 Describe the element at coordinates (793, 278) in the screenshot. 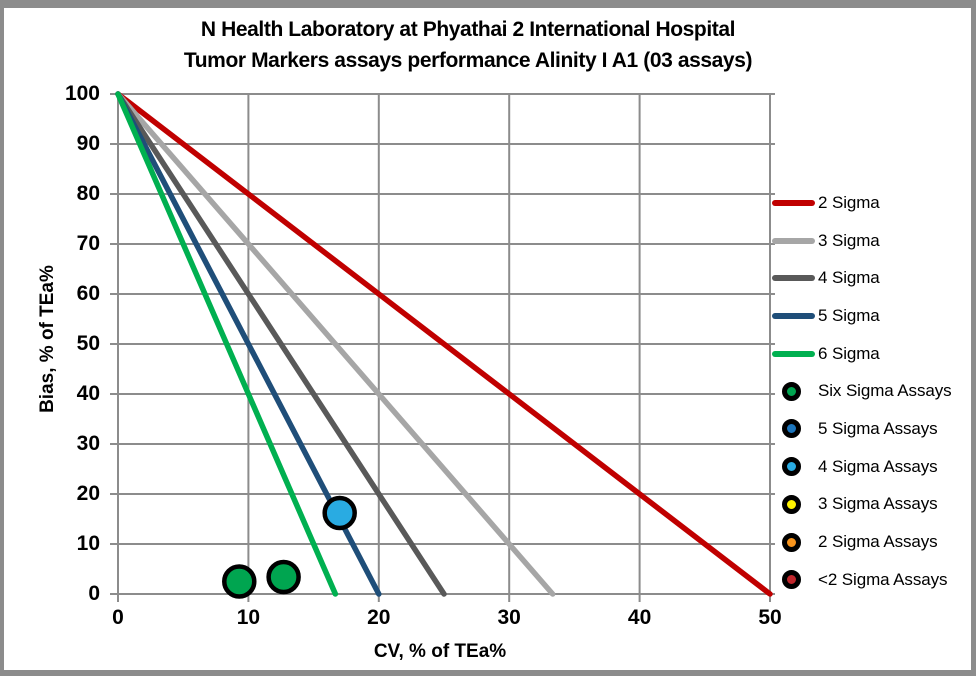

I see `legend-line-swatch-4-sigma` at that location.